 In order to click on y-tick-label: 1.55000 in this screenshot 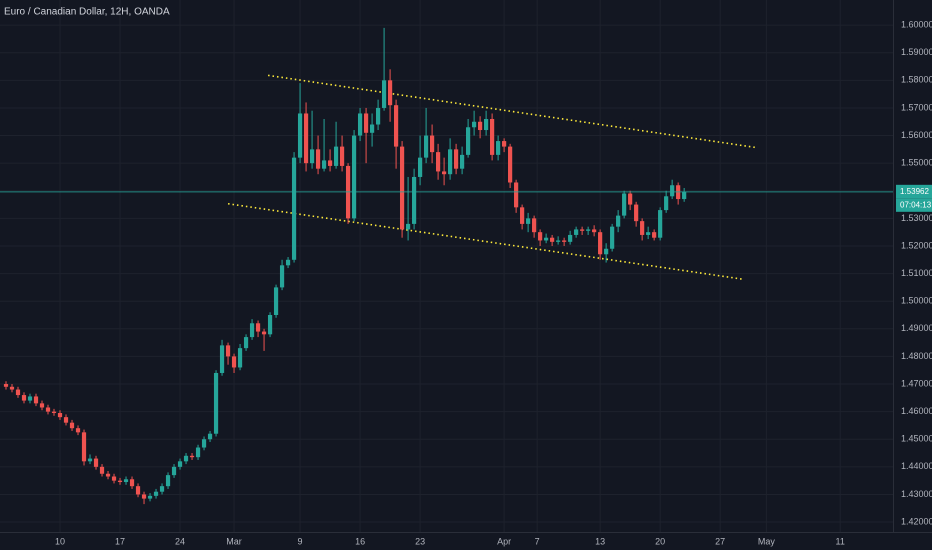, I will do `click(916, 163)`.